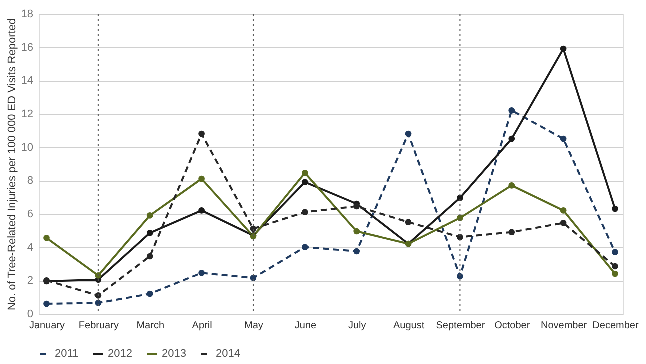 This screenshot has height=364, width=646. Describe the element at coordinates (564, 326) in the screenshot. I see `x-tick-label: November` at that location.